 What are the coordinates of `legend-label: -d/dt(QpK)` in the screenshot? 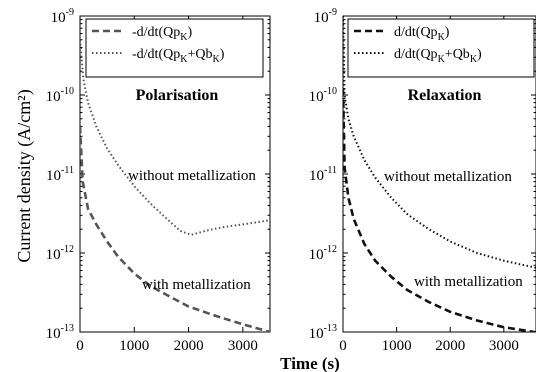 It's located at (162, 34).